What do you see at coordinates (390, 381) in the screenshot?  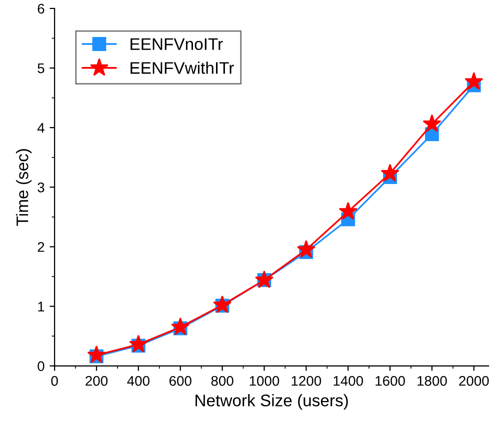 I see `x-tick-label: 1600` at bounding box center [390, 381].